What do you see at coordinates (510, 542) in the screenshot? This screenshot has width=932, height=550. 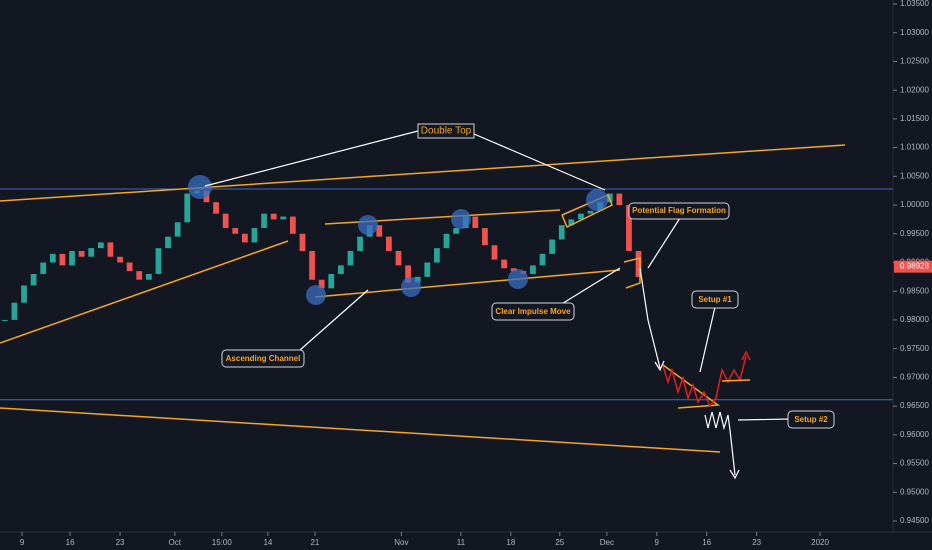 I see `x-tick-label: 18` at bounding box center [510, 542].